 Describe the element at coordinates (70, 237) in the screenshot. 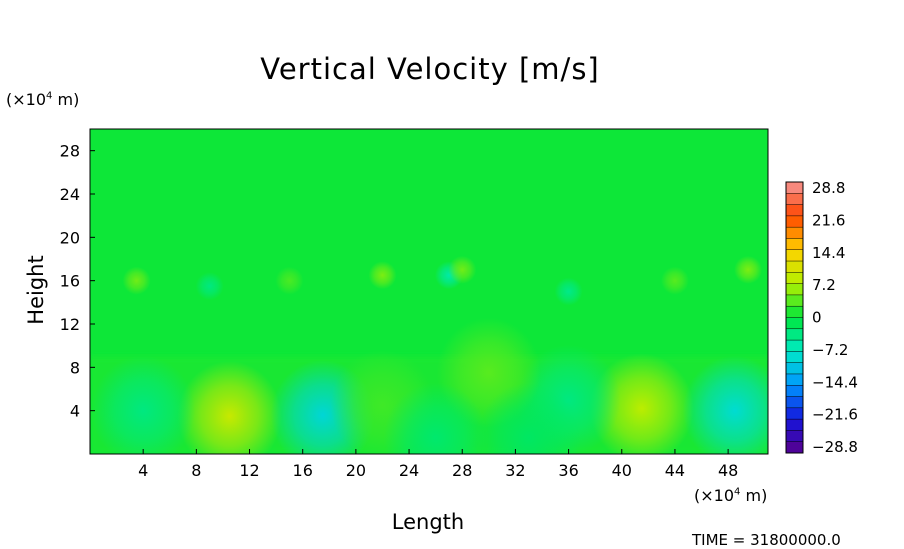

I see `y-tick-label: 20` at that location.